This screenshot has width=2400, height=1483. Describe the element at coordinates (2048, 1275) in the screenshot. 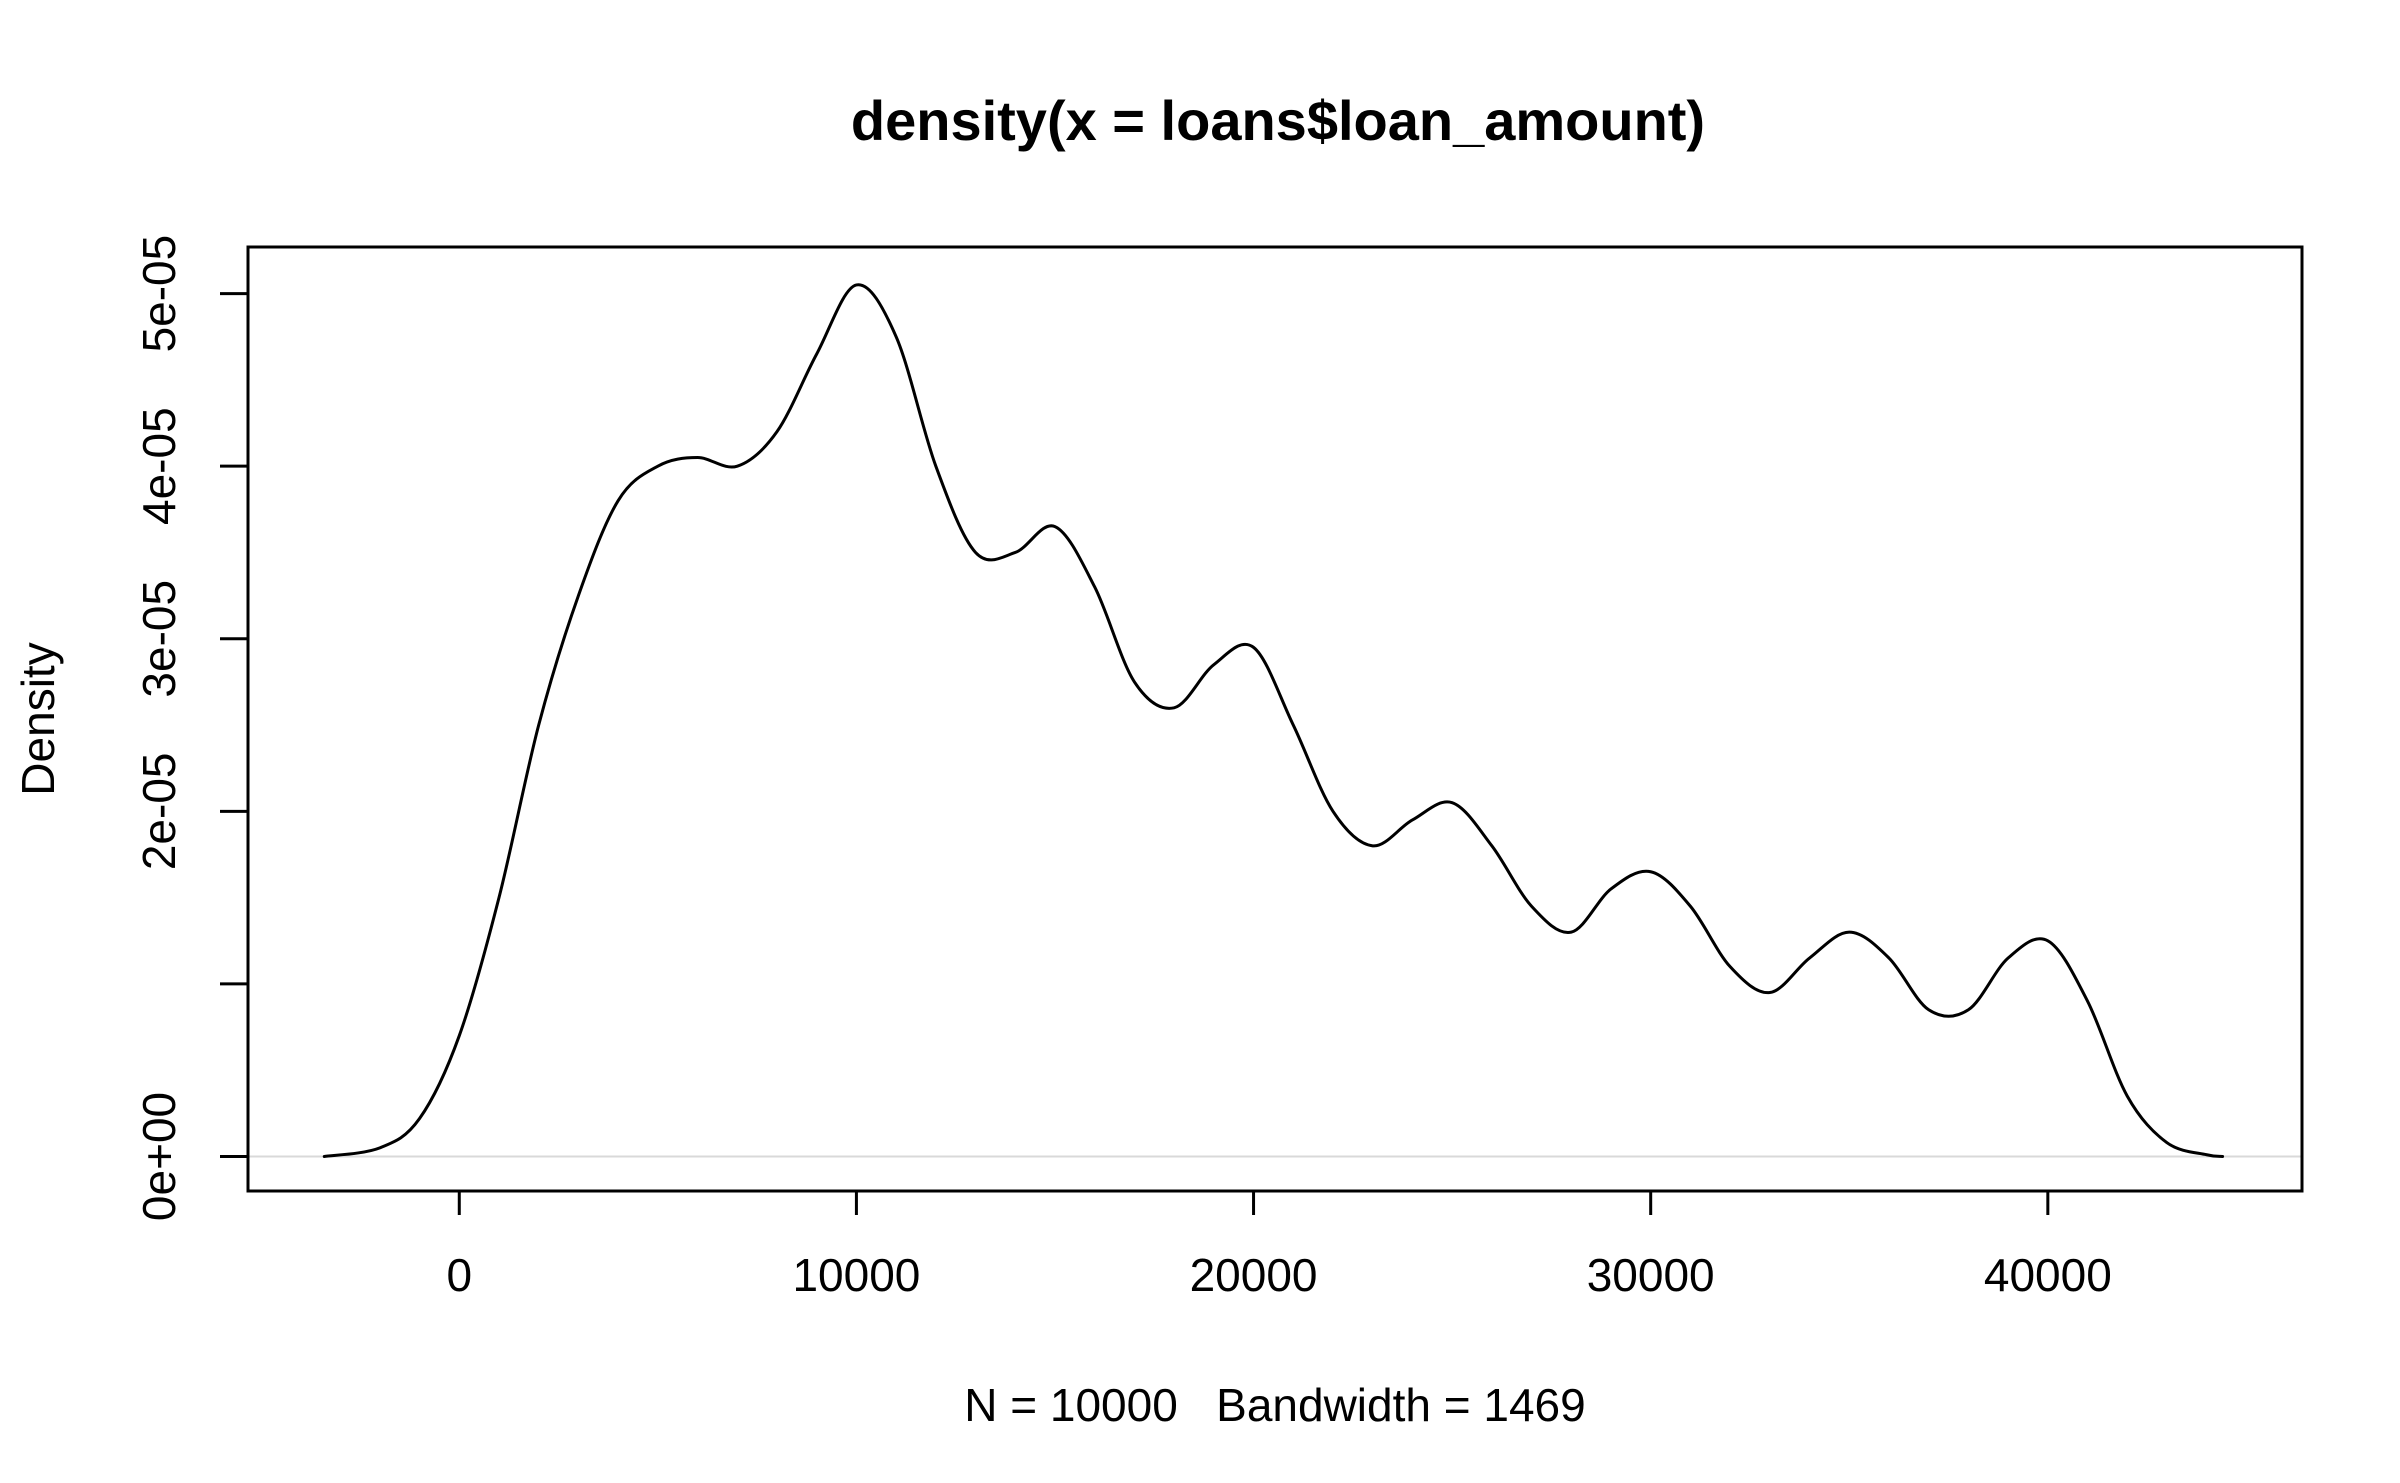

I see `x-tick-label: 40000` at that location.